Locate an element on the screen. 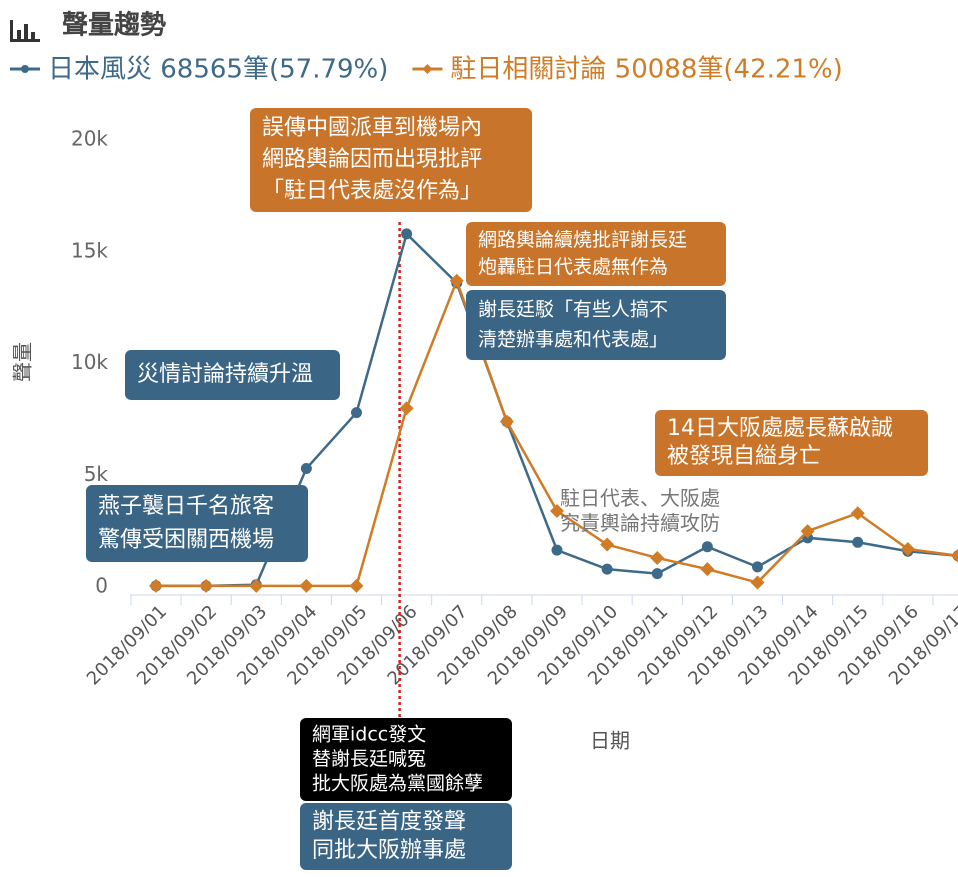  annotation-text: 14日大阪處處長蘇啟誠 is located at coordinates (780, 428).